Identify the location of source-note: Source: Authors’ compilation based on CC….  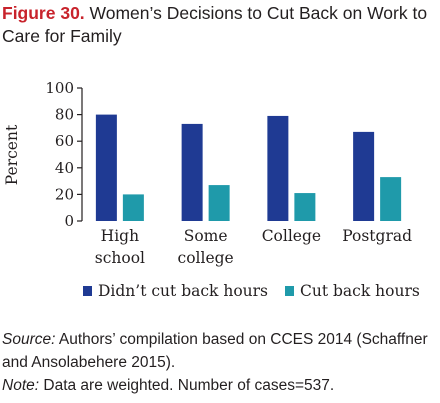
(220, 351).